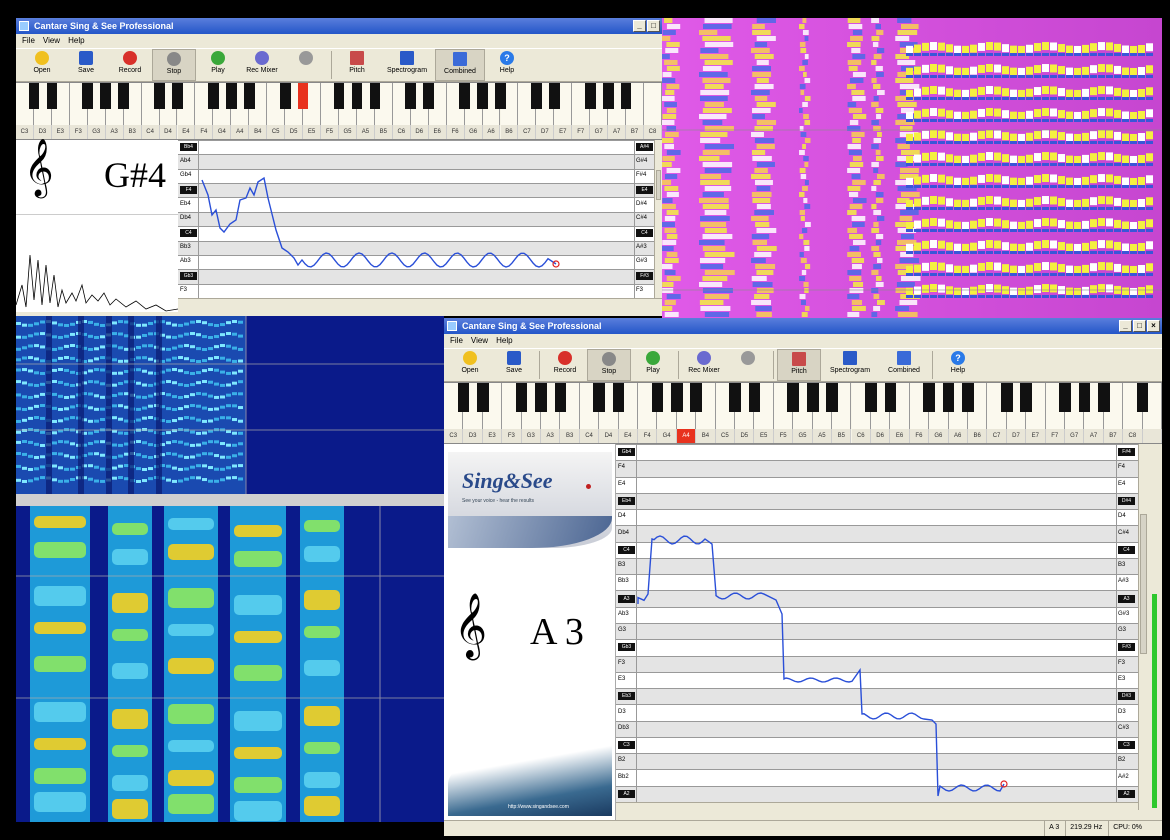 The image size is (1170, 840). I want to click on piano-key-label: G4, so click(667, 436).